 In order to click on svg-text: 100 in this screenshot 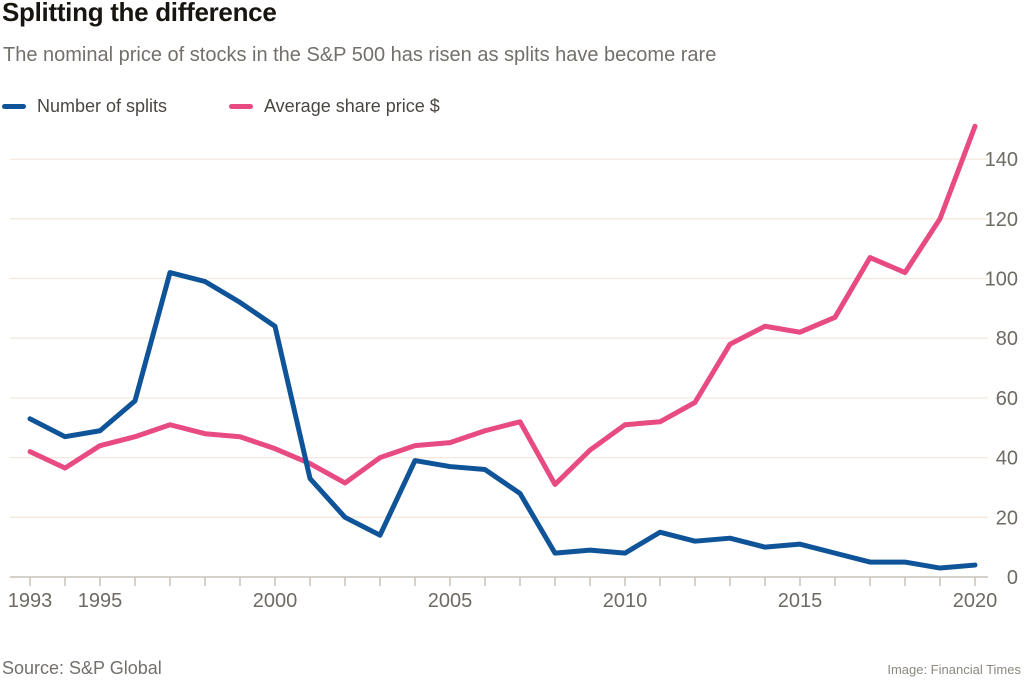, I will do `click(1001, 280)`.